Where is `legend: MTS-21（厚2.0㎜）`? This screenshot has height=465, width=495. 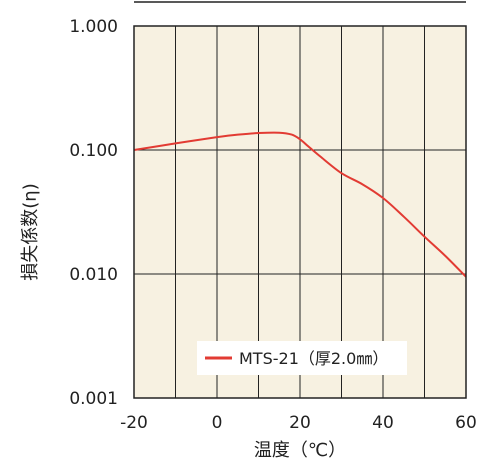
legend: MTS-21（厚2.0㎜） is located at coordinates (302, 358).